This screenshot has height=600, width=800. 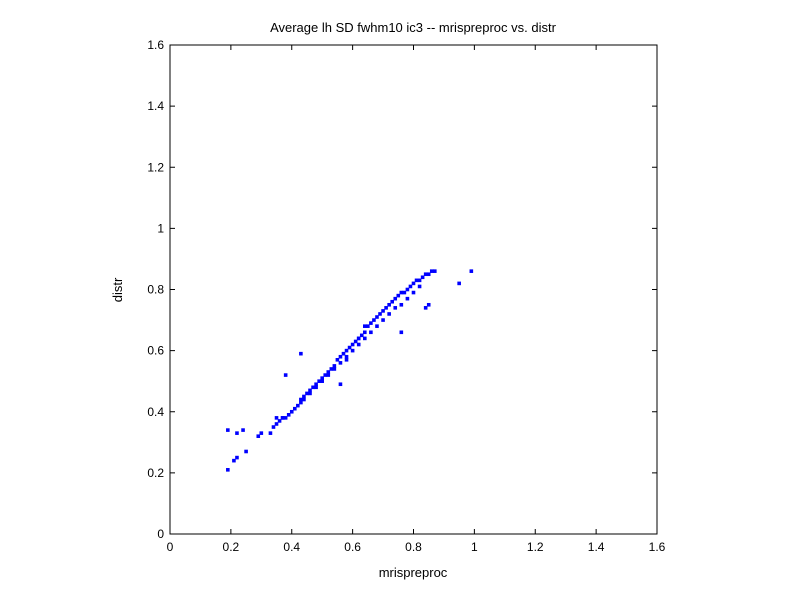 What do you see at coordinates (155, 290) in the screenshot?
I see `y-tick-label: 0.8` at bounding box center [155, 290].